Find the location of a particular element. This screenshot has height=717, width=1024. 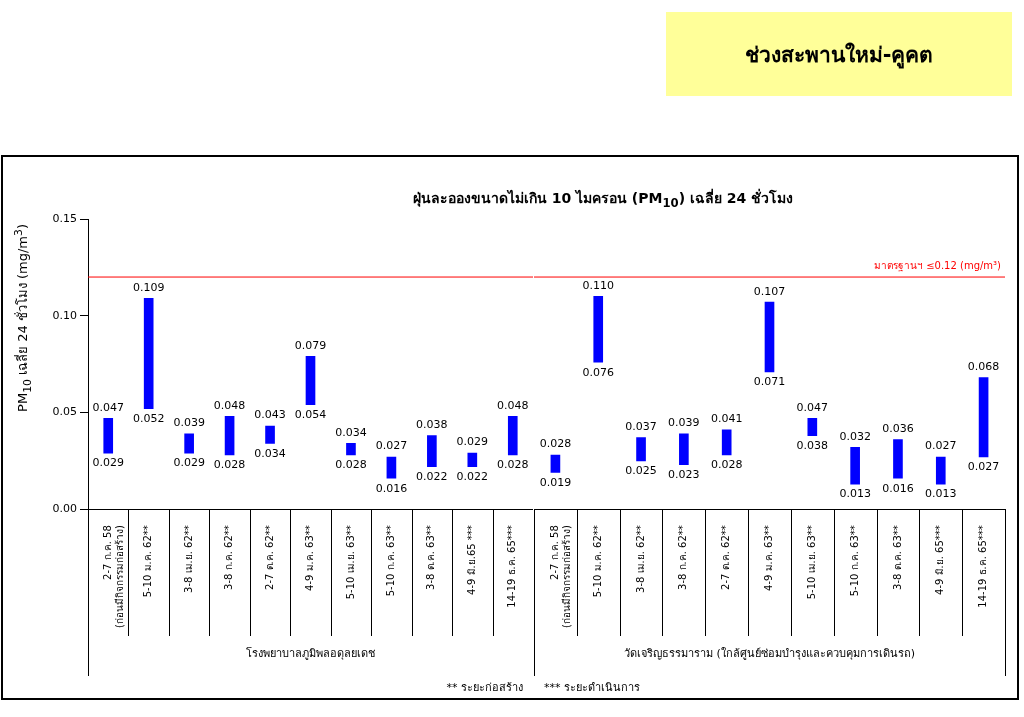

annotation: 0.036 is located at coordinates (898, 428).